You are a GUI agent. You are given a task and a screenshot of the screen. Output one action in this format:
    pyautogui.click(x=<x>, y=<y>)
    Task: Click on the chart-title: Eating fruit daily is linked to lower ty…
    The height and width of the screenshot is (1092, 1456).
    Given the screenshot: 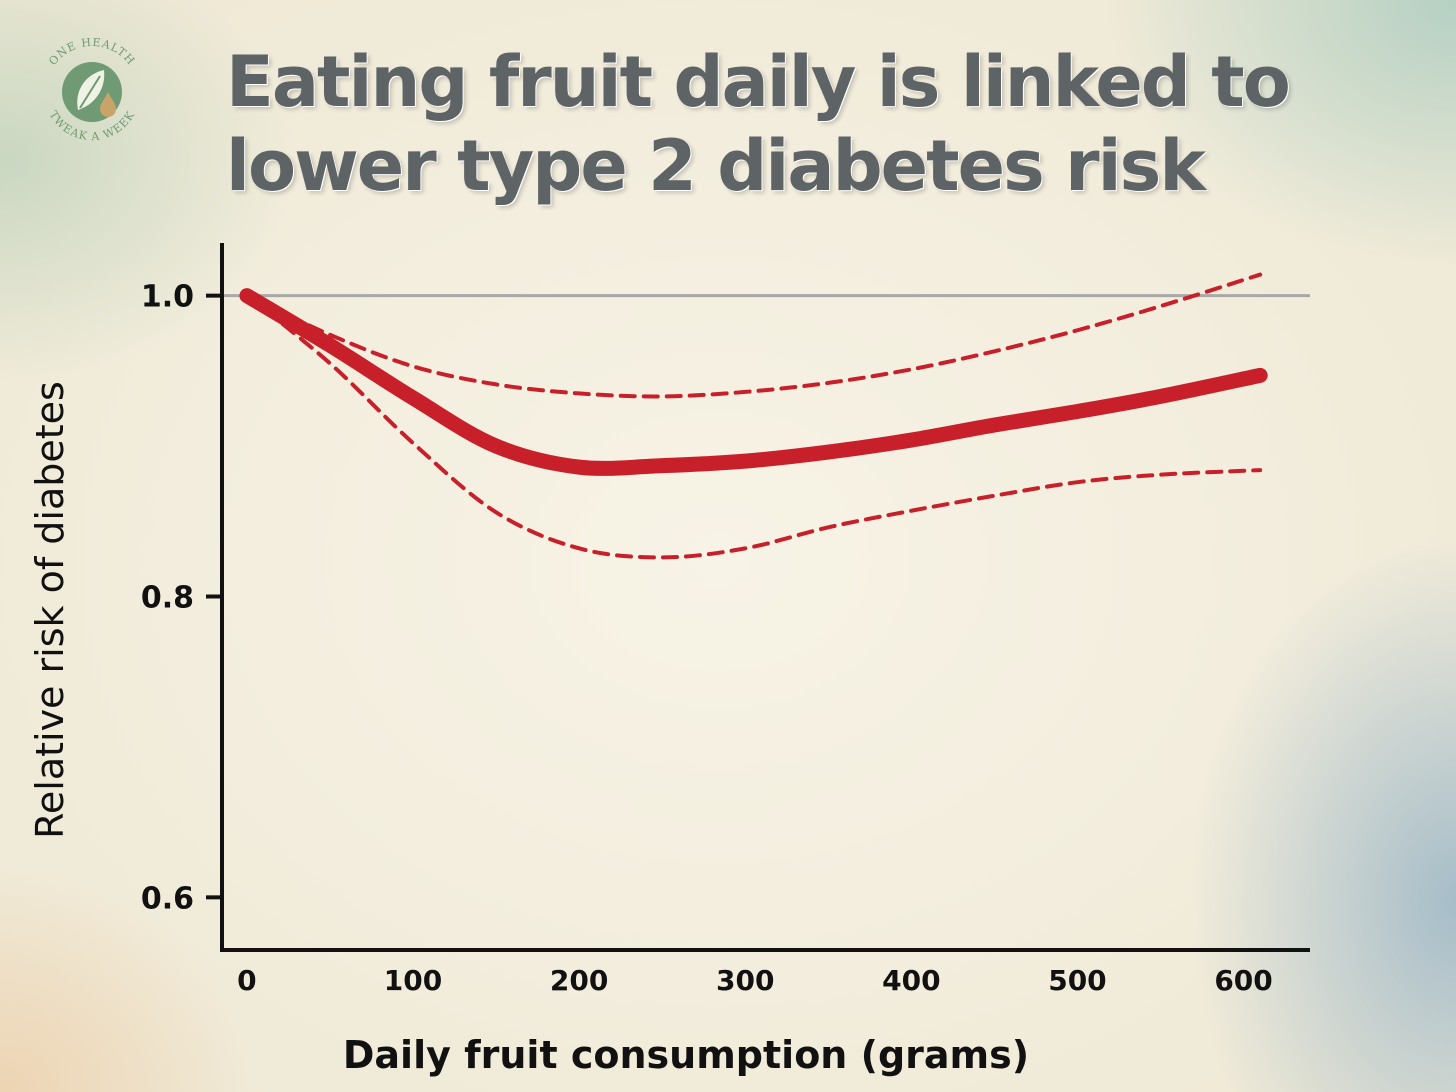 What is the action you would take?
    pyautogui.click(x=816, y=124)
    